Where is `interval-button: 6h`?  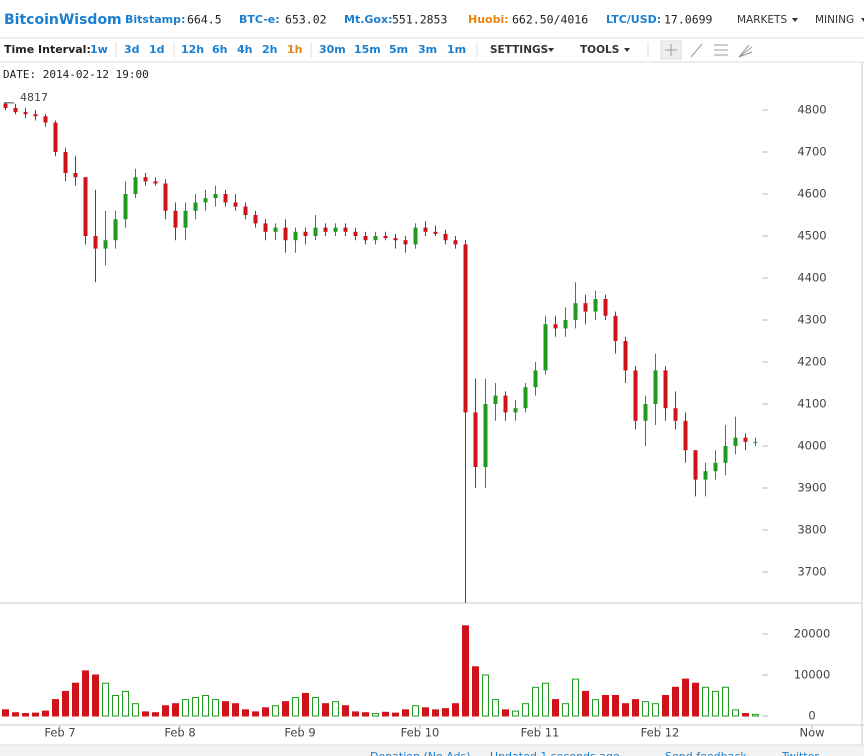
interval-button: 6h is located at coordinates (220, 49).